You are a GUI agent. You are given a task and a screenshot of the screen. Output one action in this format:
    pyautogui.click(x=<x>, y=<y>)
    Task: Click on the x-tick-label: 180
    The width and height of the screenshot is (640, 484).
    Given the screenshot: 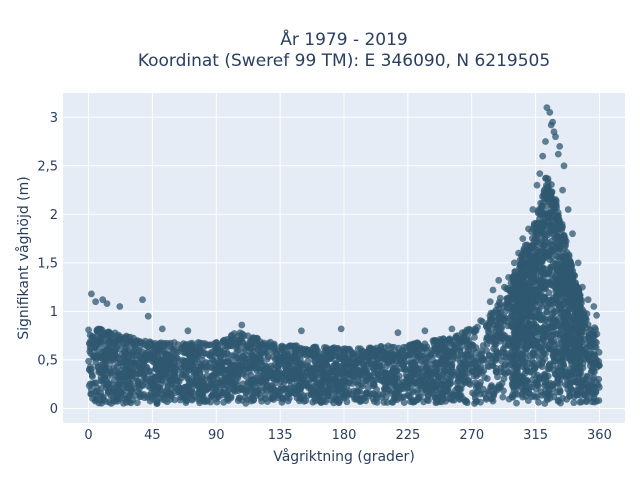 What is the action you would take?
    pyautogui.click(x=344, y=435)
    